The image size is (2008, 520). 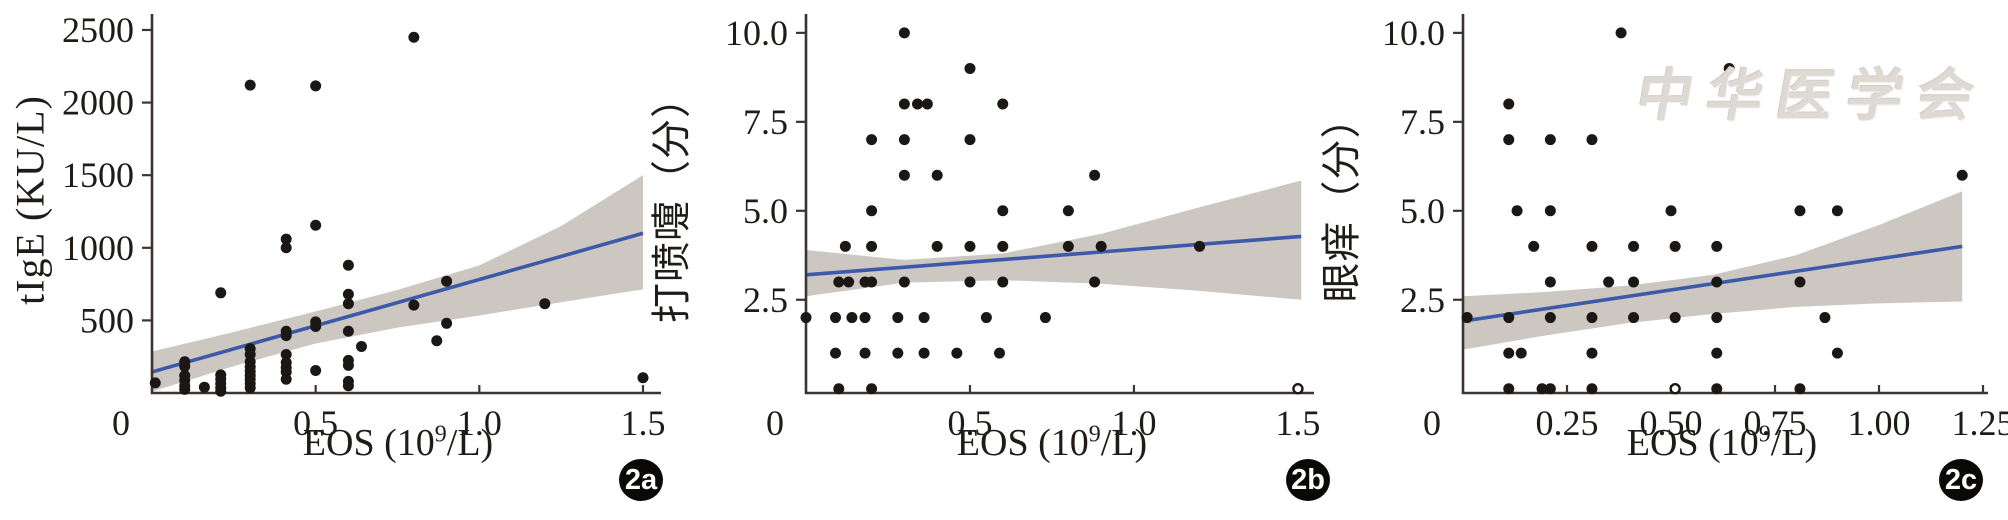 What do you see at coordinates (1432, 423) in the screenshot?
I see `x-tick-label: 0` at bounding box center [1432, 423].